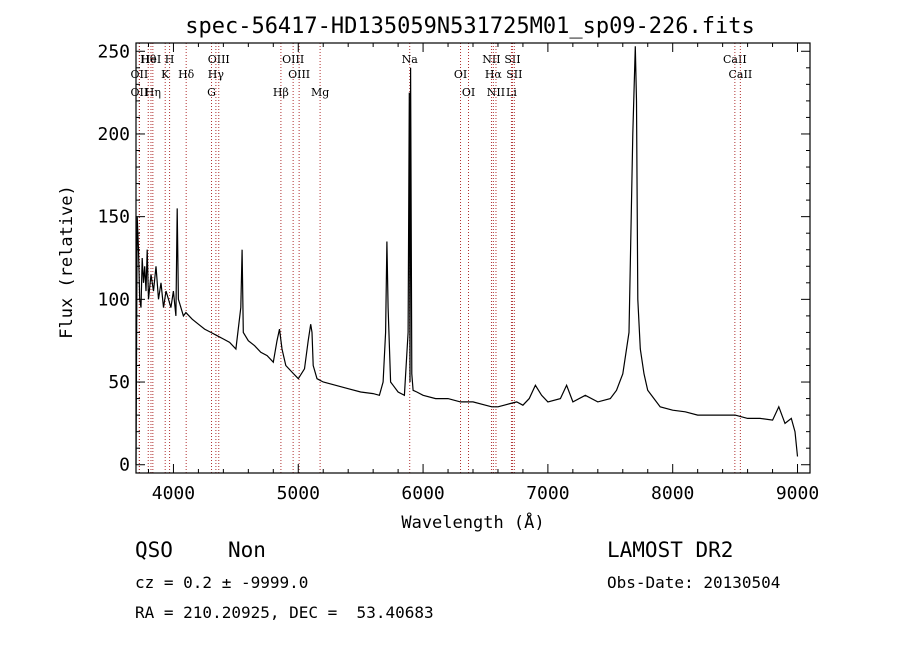 Image resolution: width=900 pixels, height=649 pixels. I want to click on line-label: Hδ, so click(186, 74).